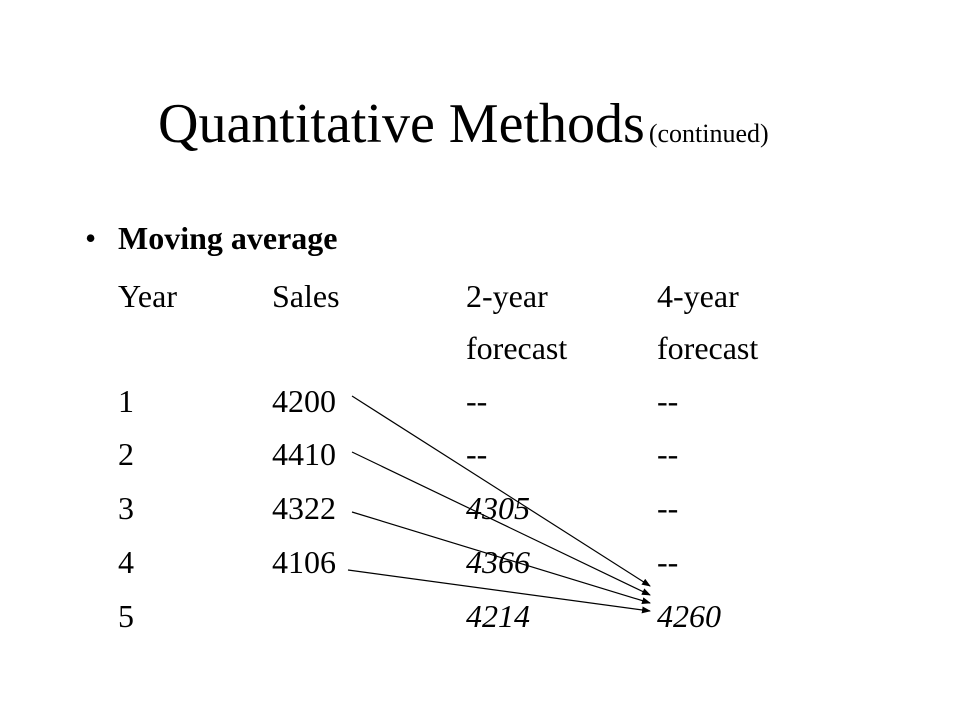 The width and height of the screenshot is (960, 720). I want to click on header-two-year-forecast: forecast, so click(517, 348).